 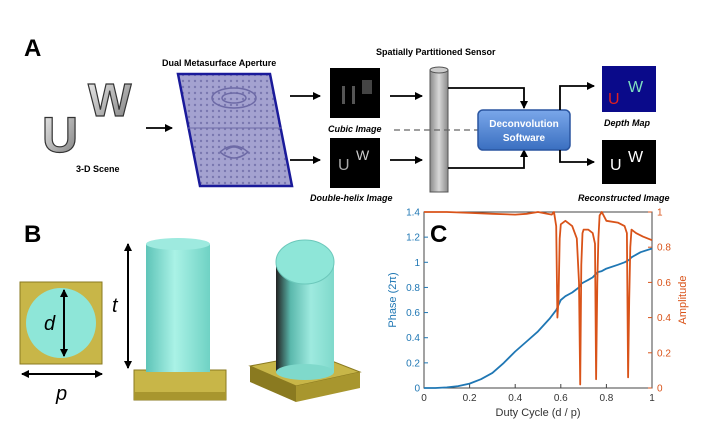 What do you see at coordinates (664, 318) in the screenshot?
I see `y-right-tick-label: 0.4` at bounding box center [664, 318].